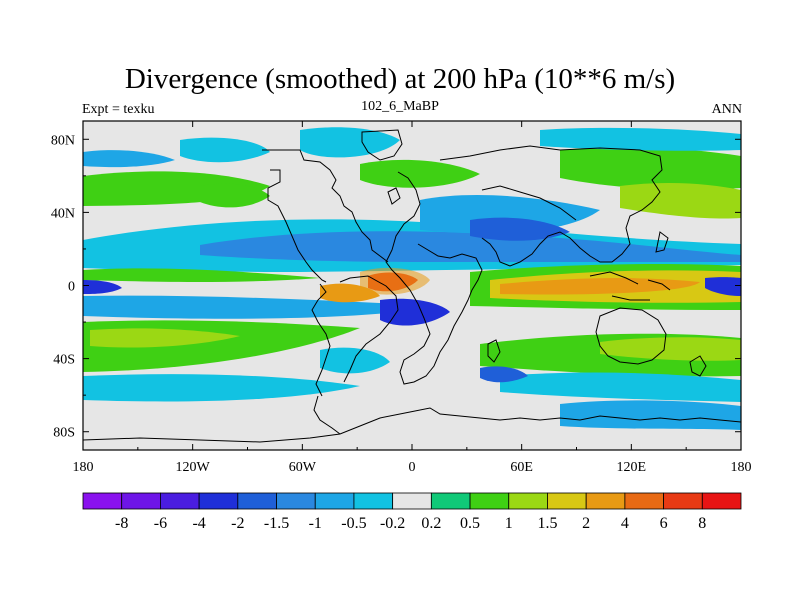 Image resolution: width=800 pixels, height=600 pixels. I want to click on field-south-east-yellow, so click(670, 349).